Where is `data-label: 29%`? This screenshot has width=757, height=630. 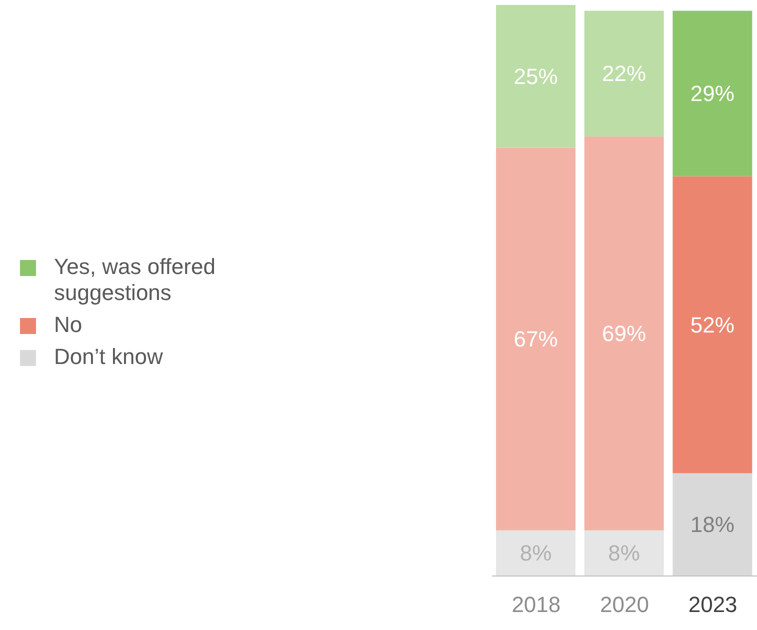
data-label: 29% is located at coordinates (712, 93).